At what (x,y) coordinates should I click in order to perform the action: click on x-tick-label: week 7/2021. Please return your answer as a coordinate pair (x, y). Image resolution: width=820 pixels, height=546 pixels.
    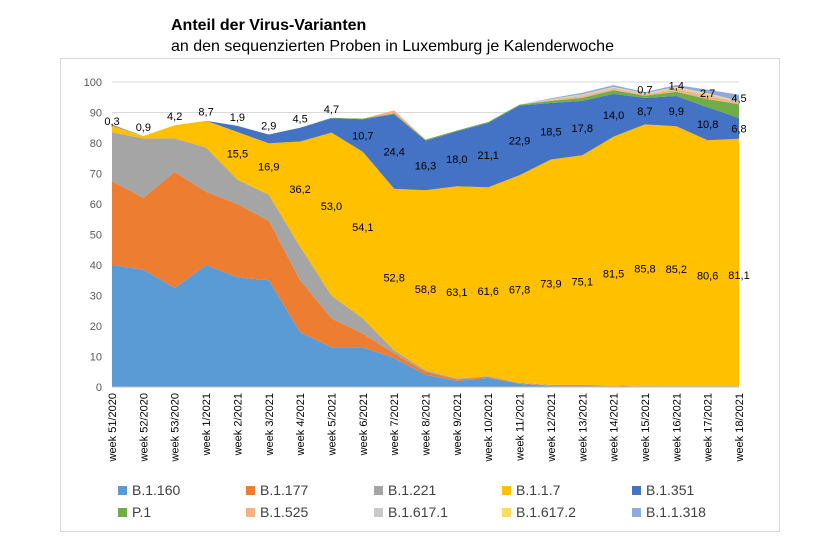
    Looking at the image, I should click on (395, 424).